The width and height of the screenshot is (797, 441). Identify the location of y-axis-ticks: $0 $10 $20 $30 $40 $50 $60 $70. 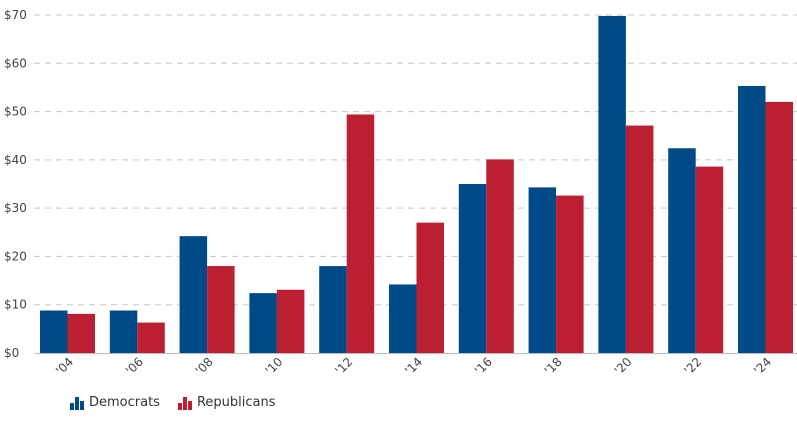
(15, 184).